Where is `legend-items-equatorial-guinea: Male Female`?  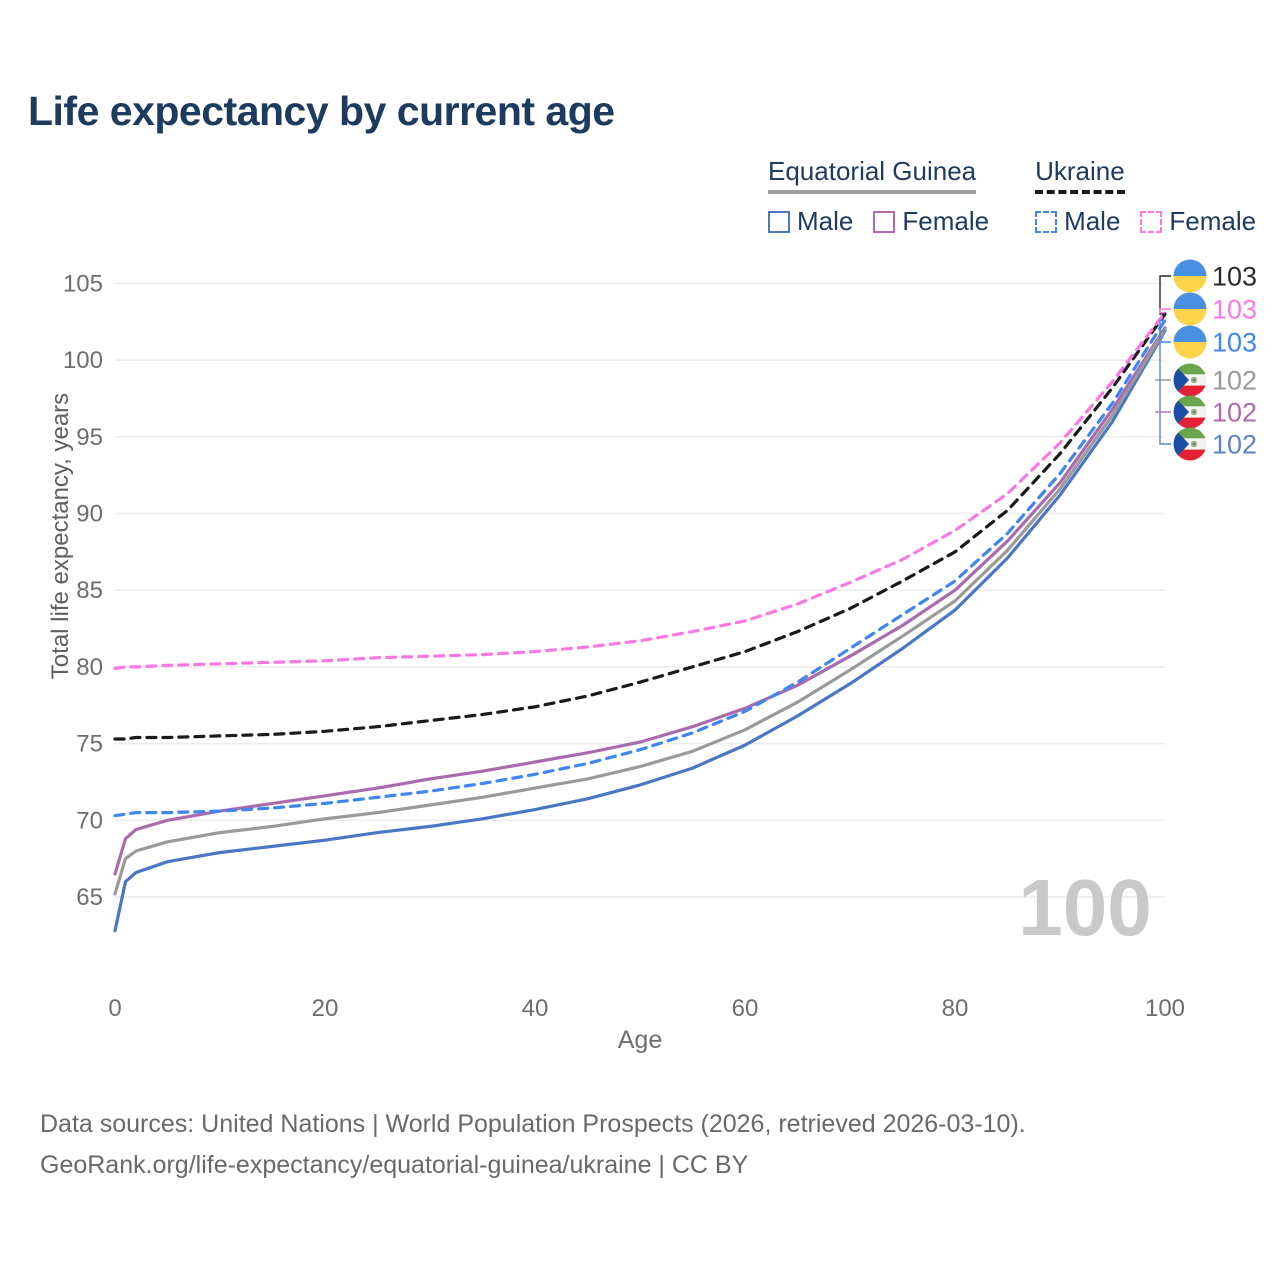
legend-items-equatorial-guinea: Male Female is located at coordinates (878, 221).